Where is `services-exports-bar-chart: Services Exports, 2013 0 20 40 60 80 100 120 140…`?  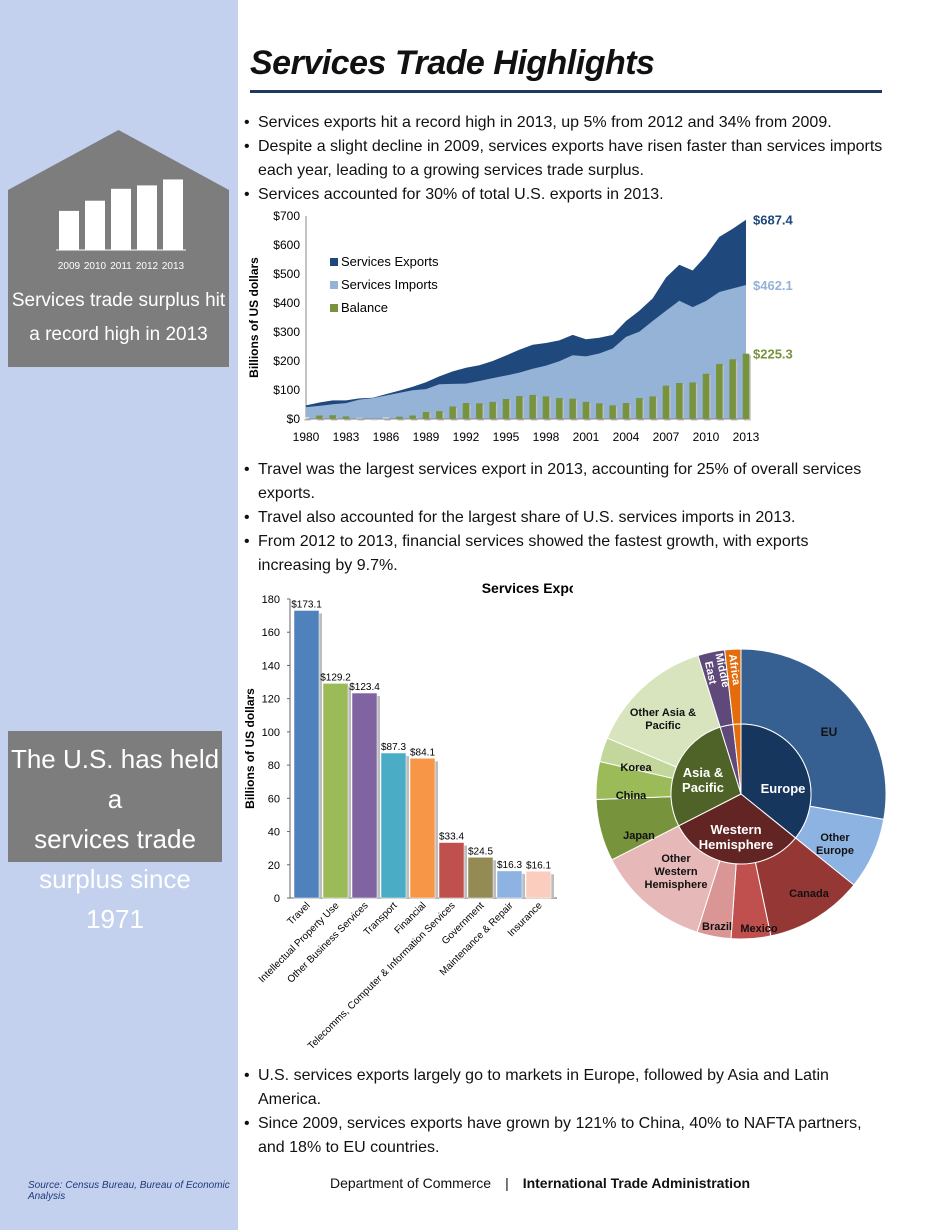 services-exports-bar-chart: Services Exports, 2013 0 20 40 60 80 100 120 140… is located at coordinates (408, 816).